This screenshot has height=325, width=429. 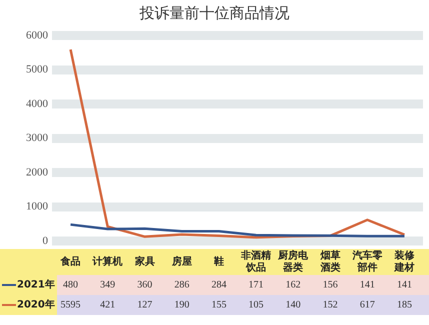 I want to click on data-label: 5595, so click(x=70, y=305).